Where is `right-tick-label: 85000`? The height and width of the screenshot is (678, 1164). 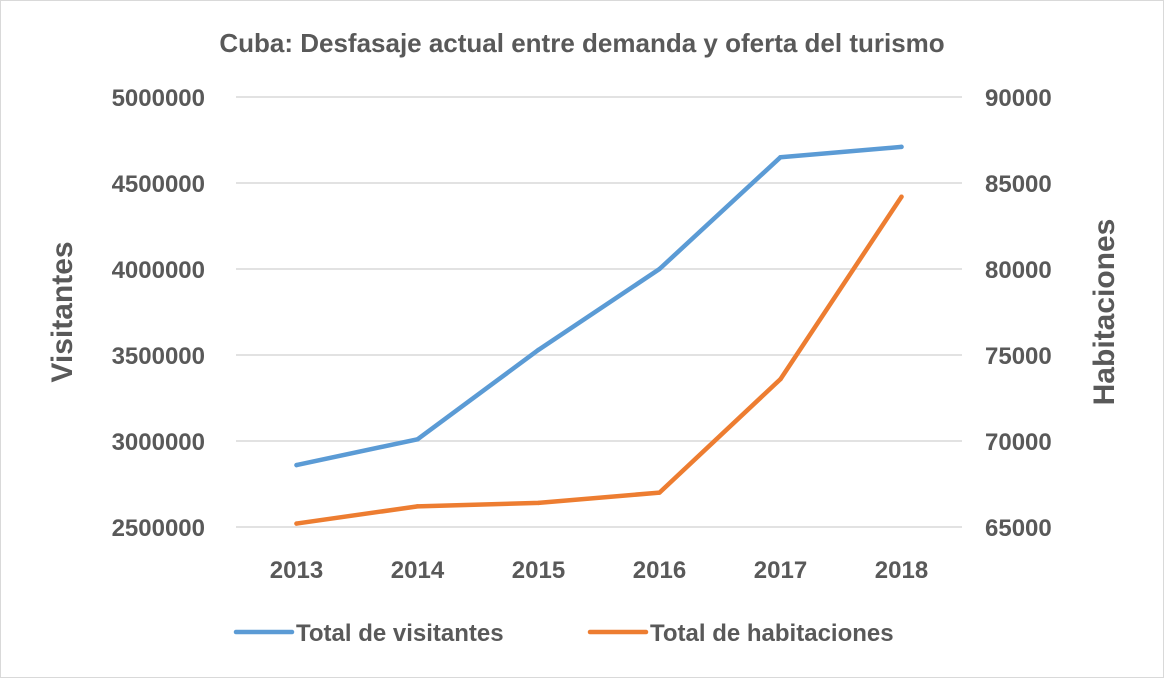
right-tick-label: 85000 is located at coordinates (1018, 184).